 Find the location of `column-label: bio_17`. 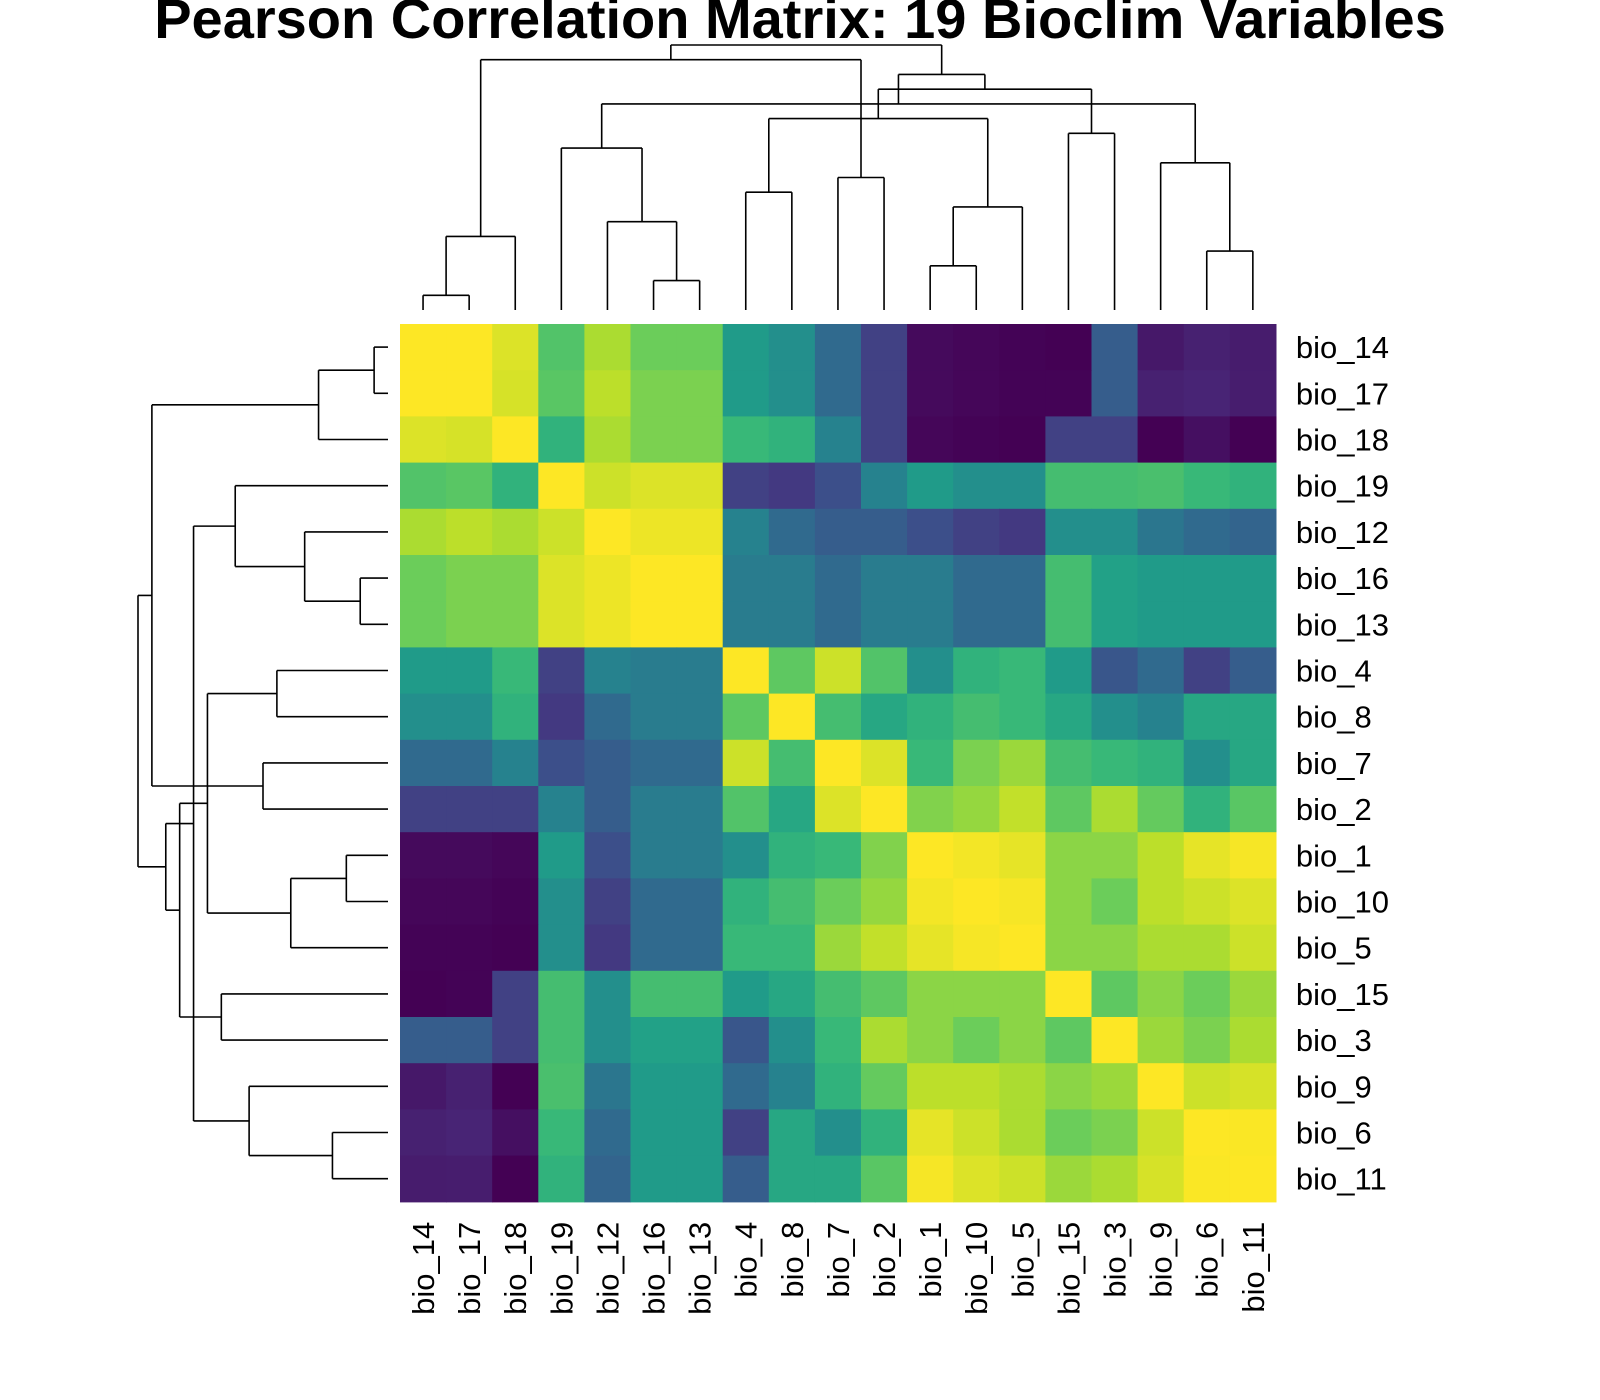

column-label: bio_17 is located at coordinates (469, 1268).